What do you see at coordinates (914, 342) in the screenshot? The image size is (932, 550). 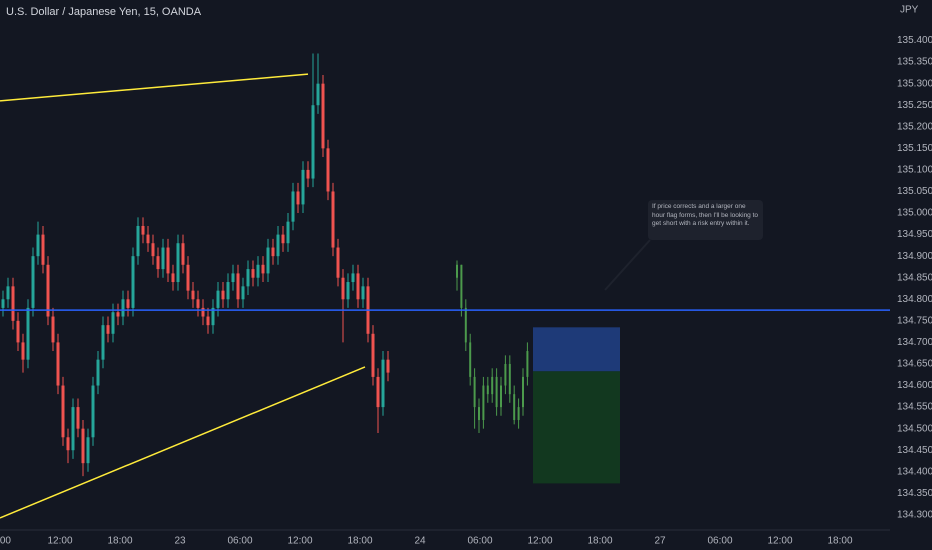 I see `y-tick-label: 134.700` at bounding box center [914, 342].